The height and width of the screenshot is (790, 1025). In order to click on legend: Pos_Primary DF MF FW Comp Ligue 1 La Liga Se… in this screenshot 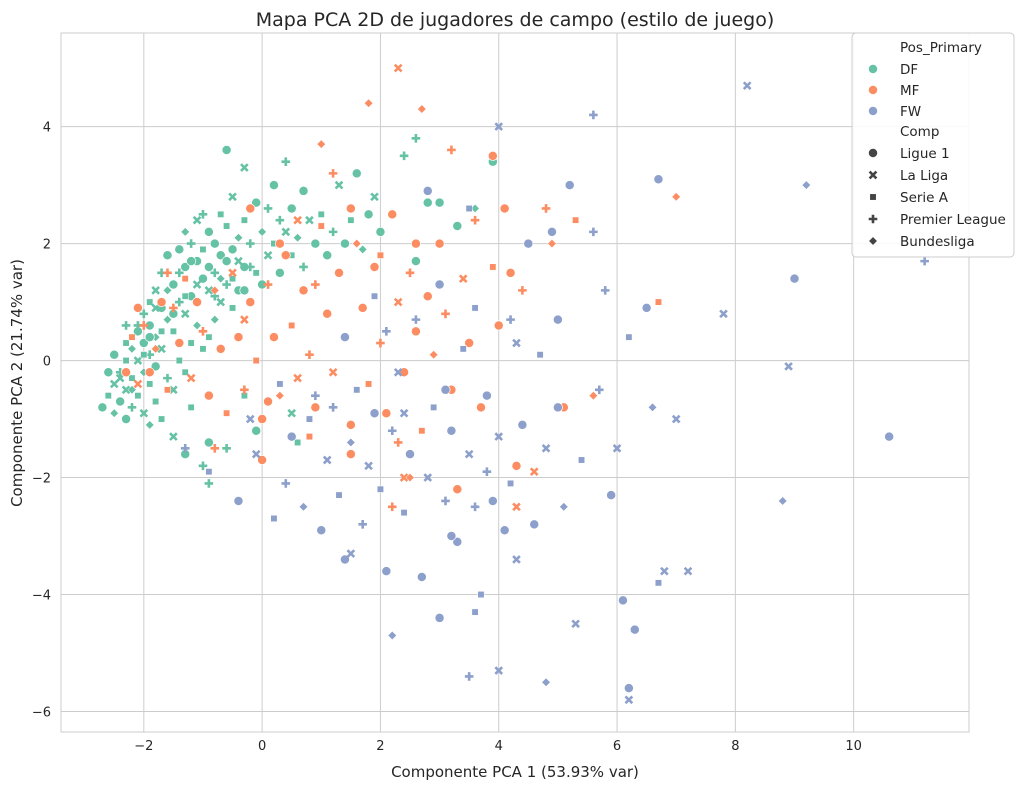, I will do `click(933, 145)`.